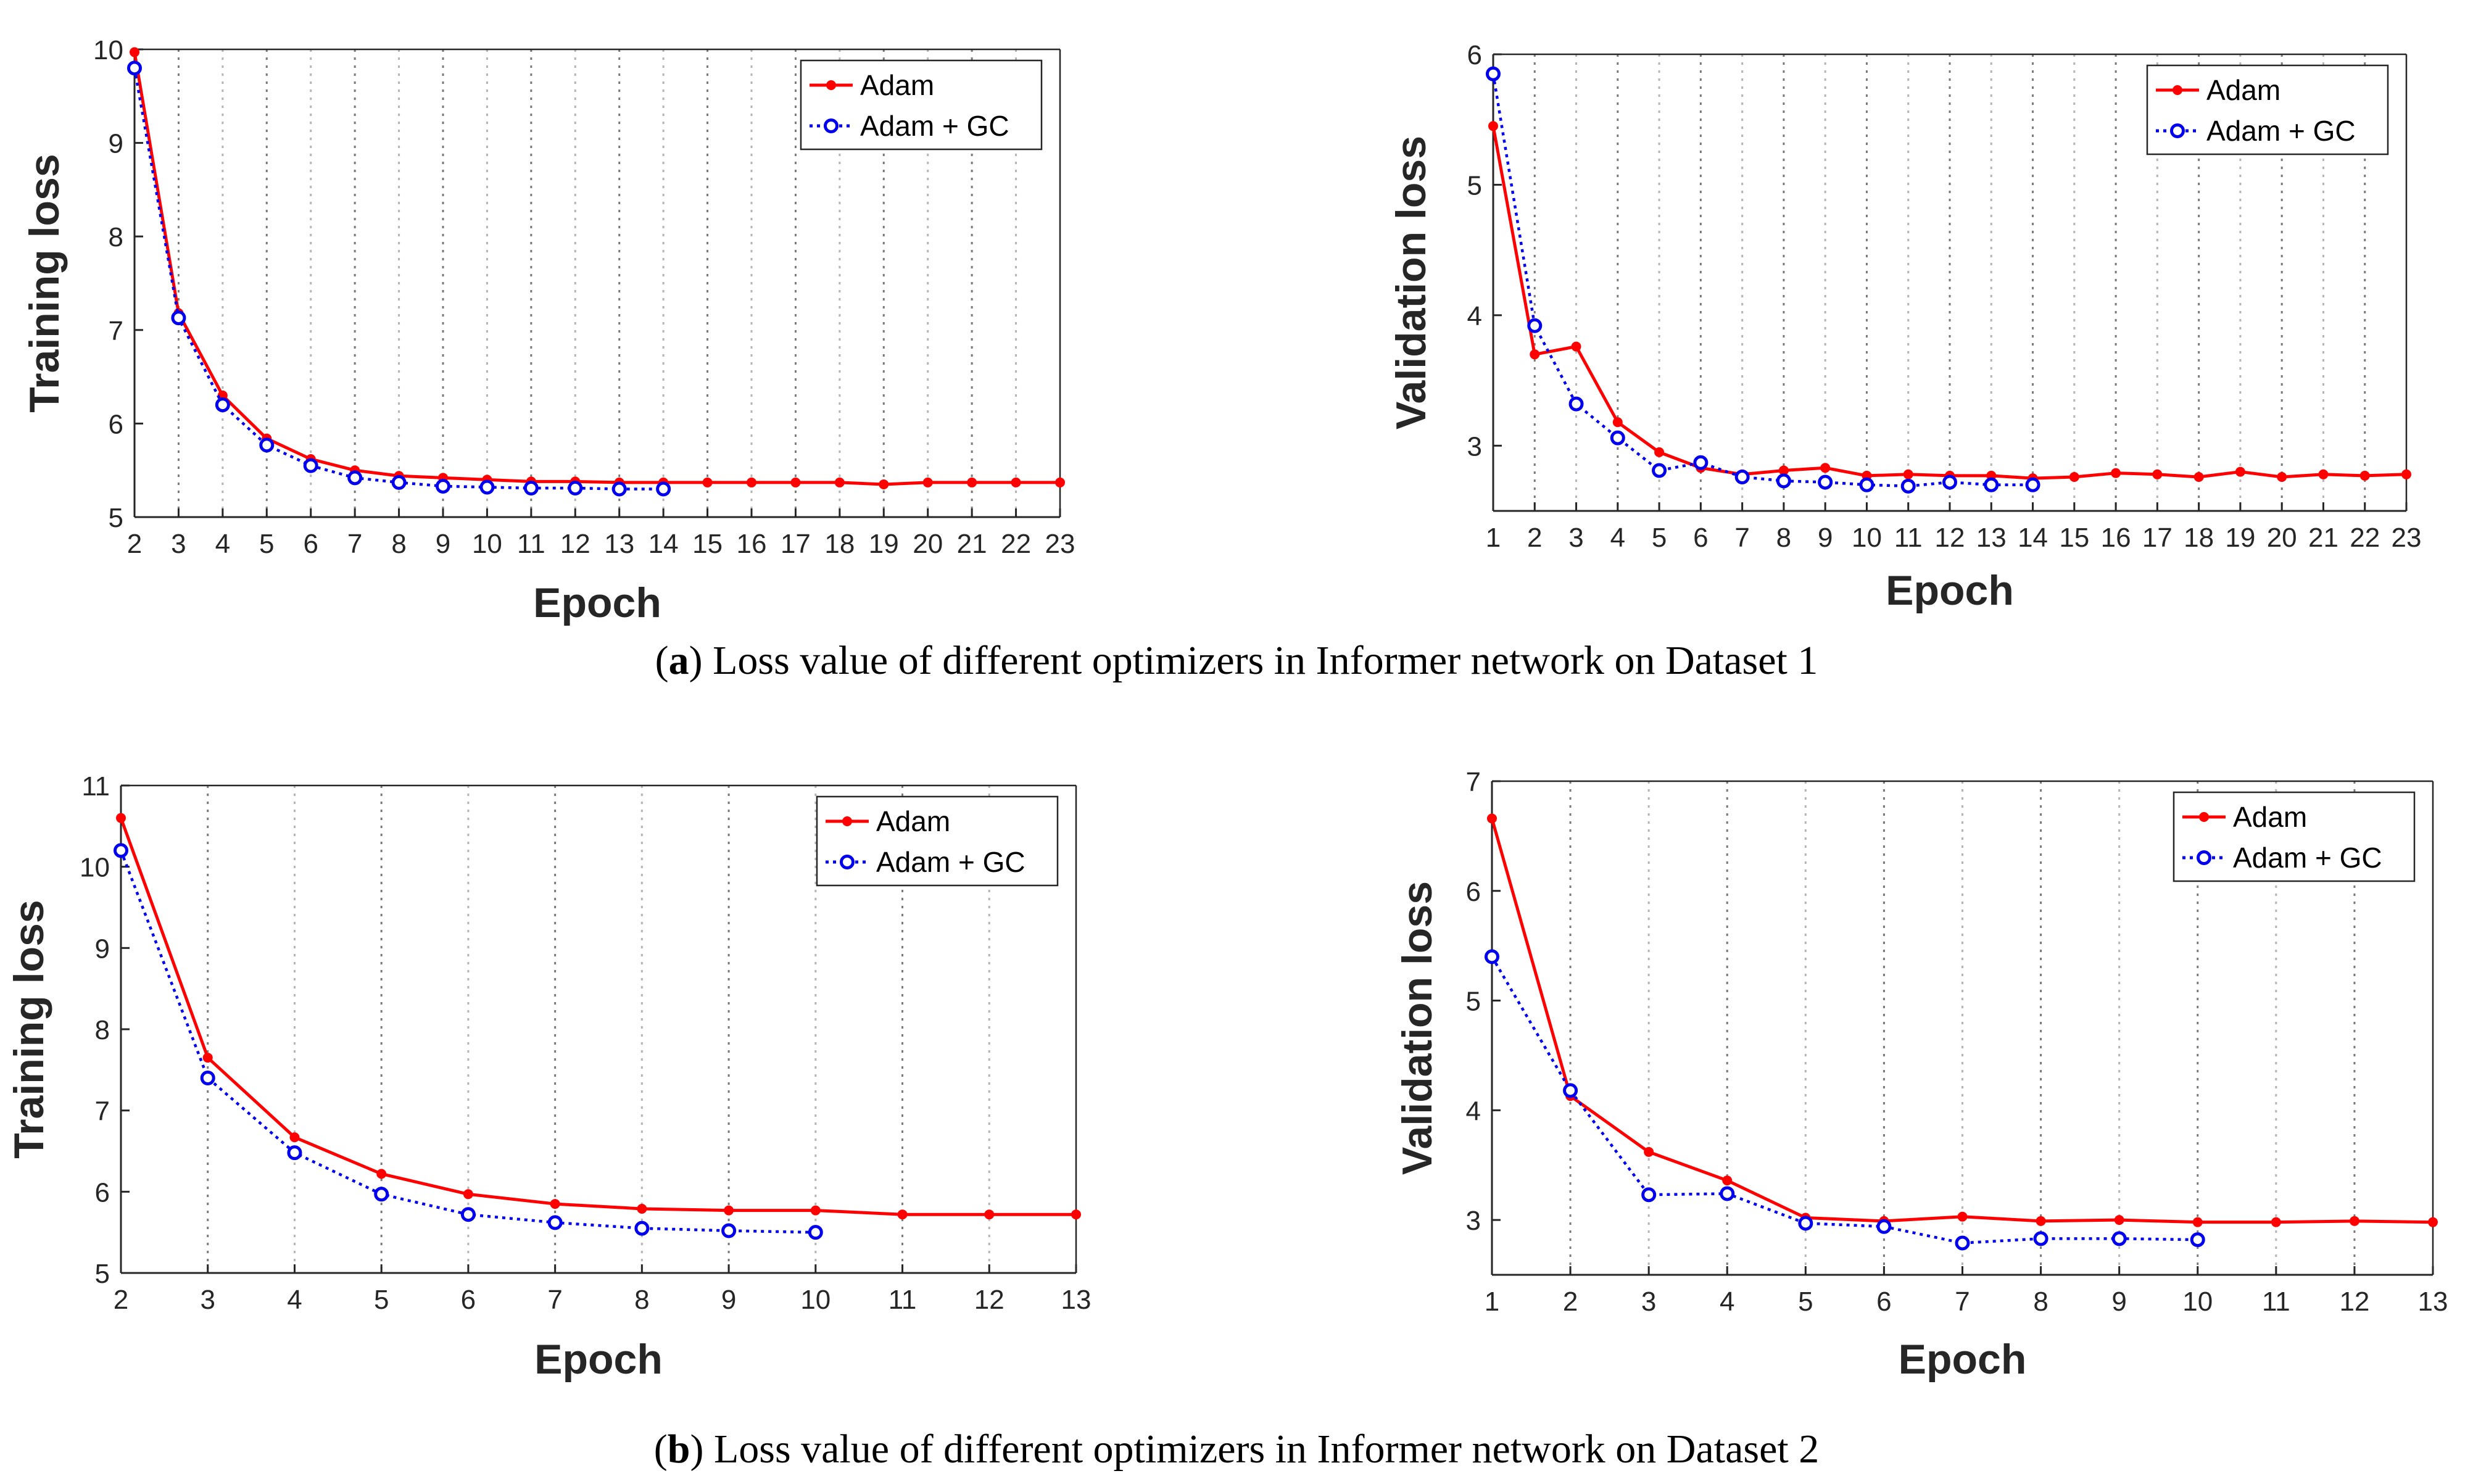 This screenshot has height=1484, width=2473. I want to click on x-tick-label: 19, so click(884, 544).